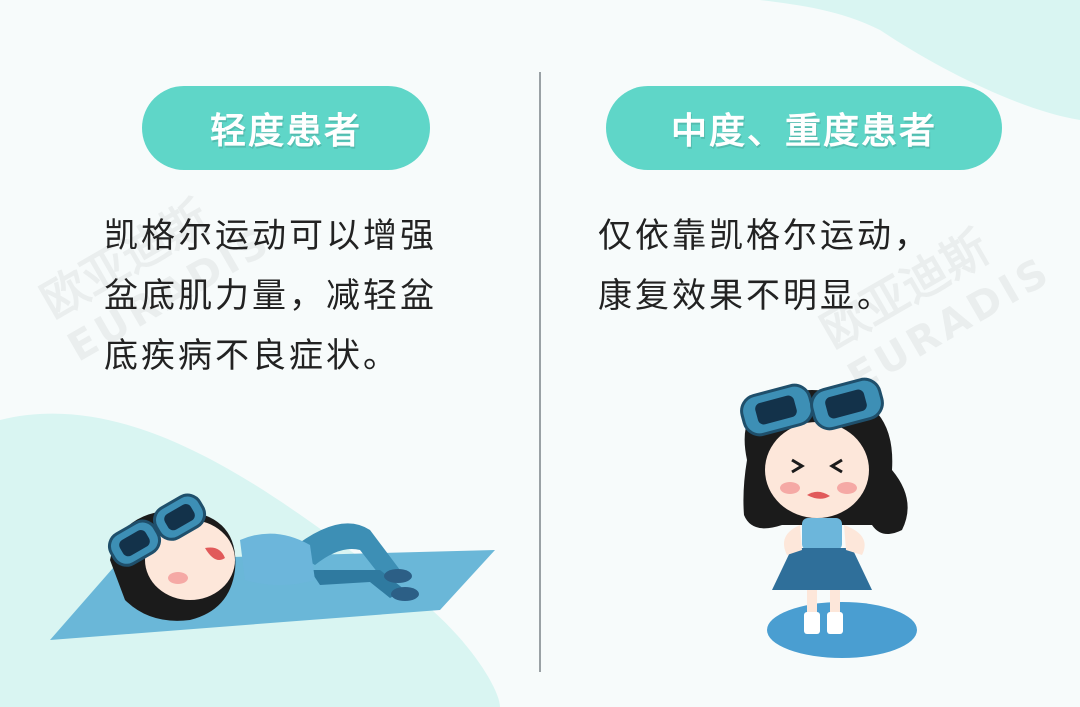 This screenshot has width=1080, height=707. What do you see at coordinates (270, 236) in the screenshot?
I see `mild-description-line: 凯格尔运动可以增强` at bounding box center [270, 236].